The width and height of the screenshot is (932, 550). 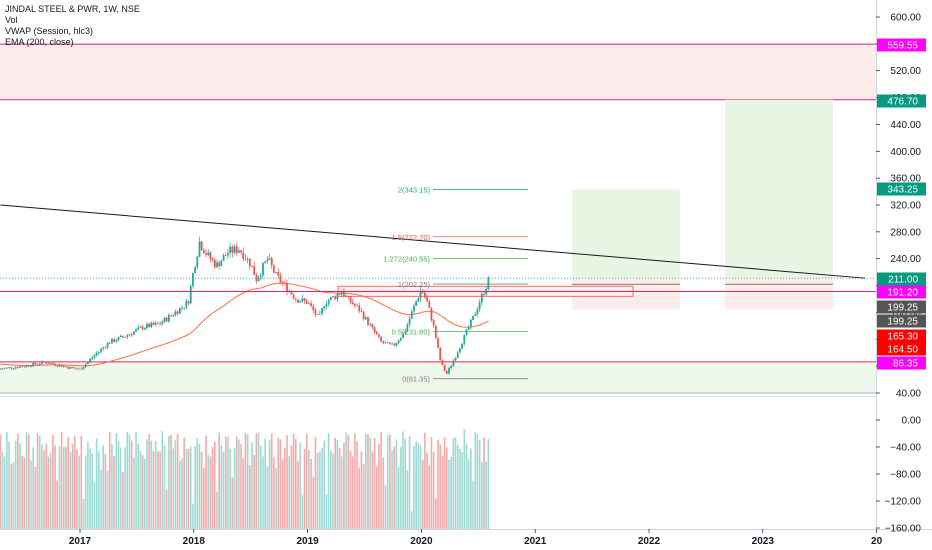 What do you see at coordinates (877, 541) in the screenshot?
I see `time-tick-label: 20` at bounding box center [877, 541].